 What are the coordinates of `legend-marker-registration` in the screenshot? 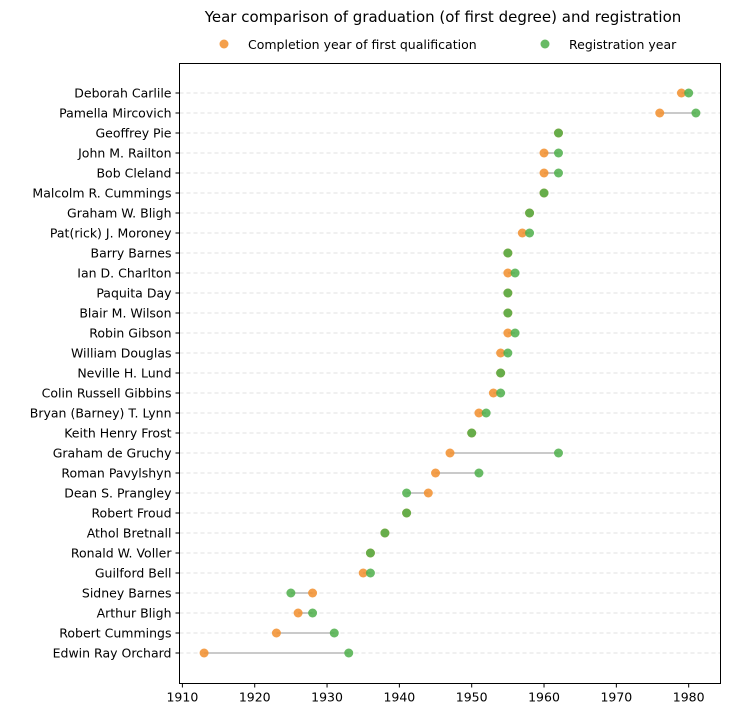 It's located at (545, 44).